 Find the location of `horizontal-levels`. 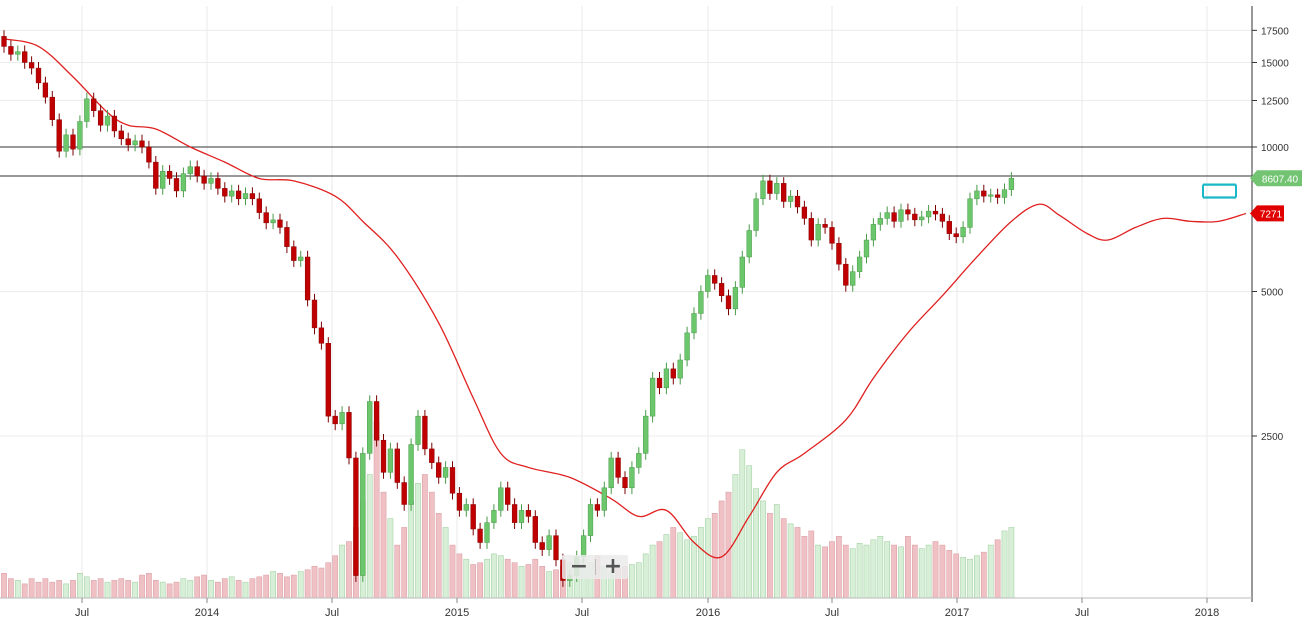

horizontal-levels is located at coordinates (626, 161).